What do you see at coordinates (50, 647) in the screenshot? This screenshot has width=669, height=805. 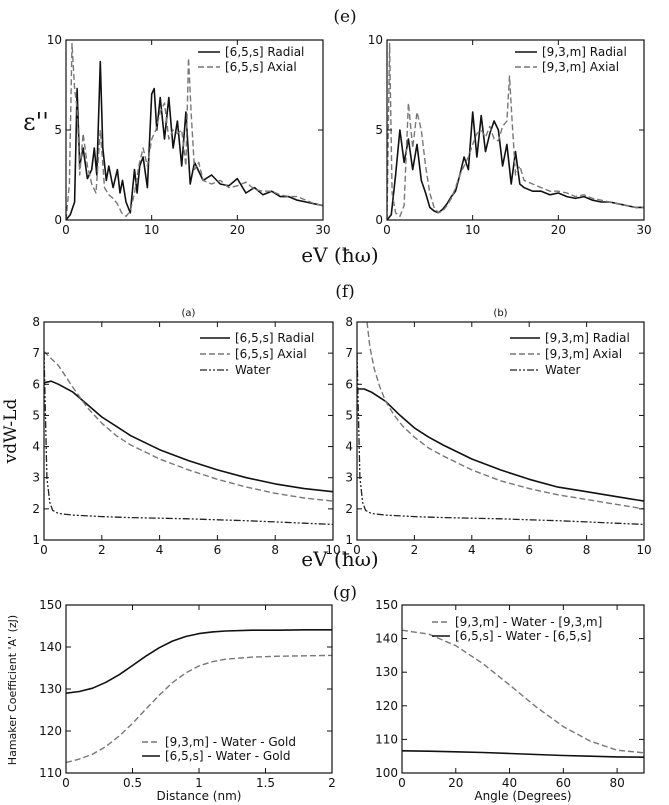 I see `y-tick-label-g-left: 140` at bounding box center [50, 647].